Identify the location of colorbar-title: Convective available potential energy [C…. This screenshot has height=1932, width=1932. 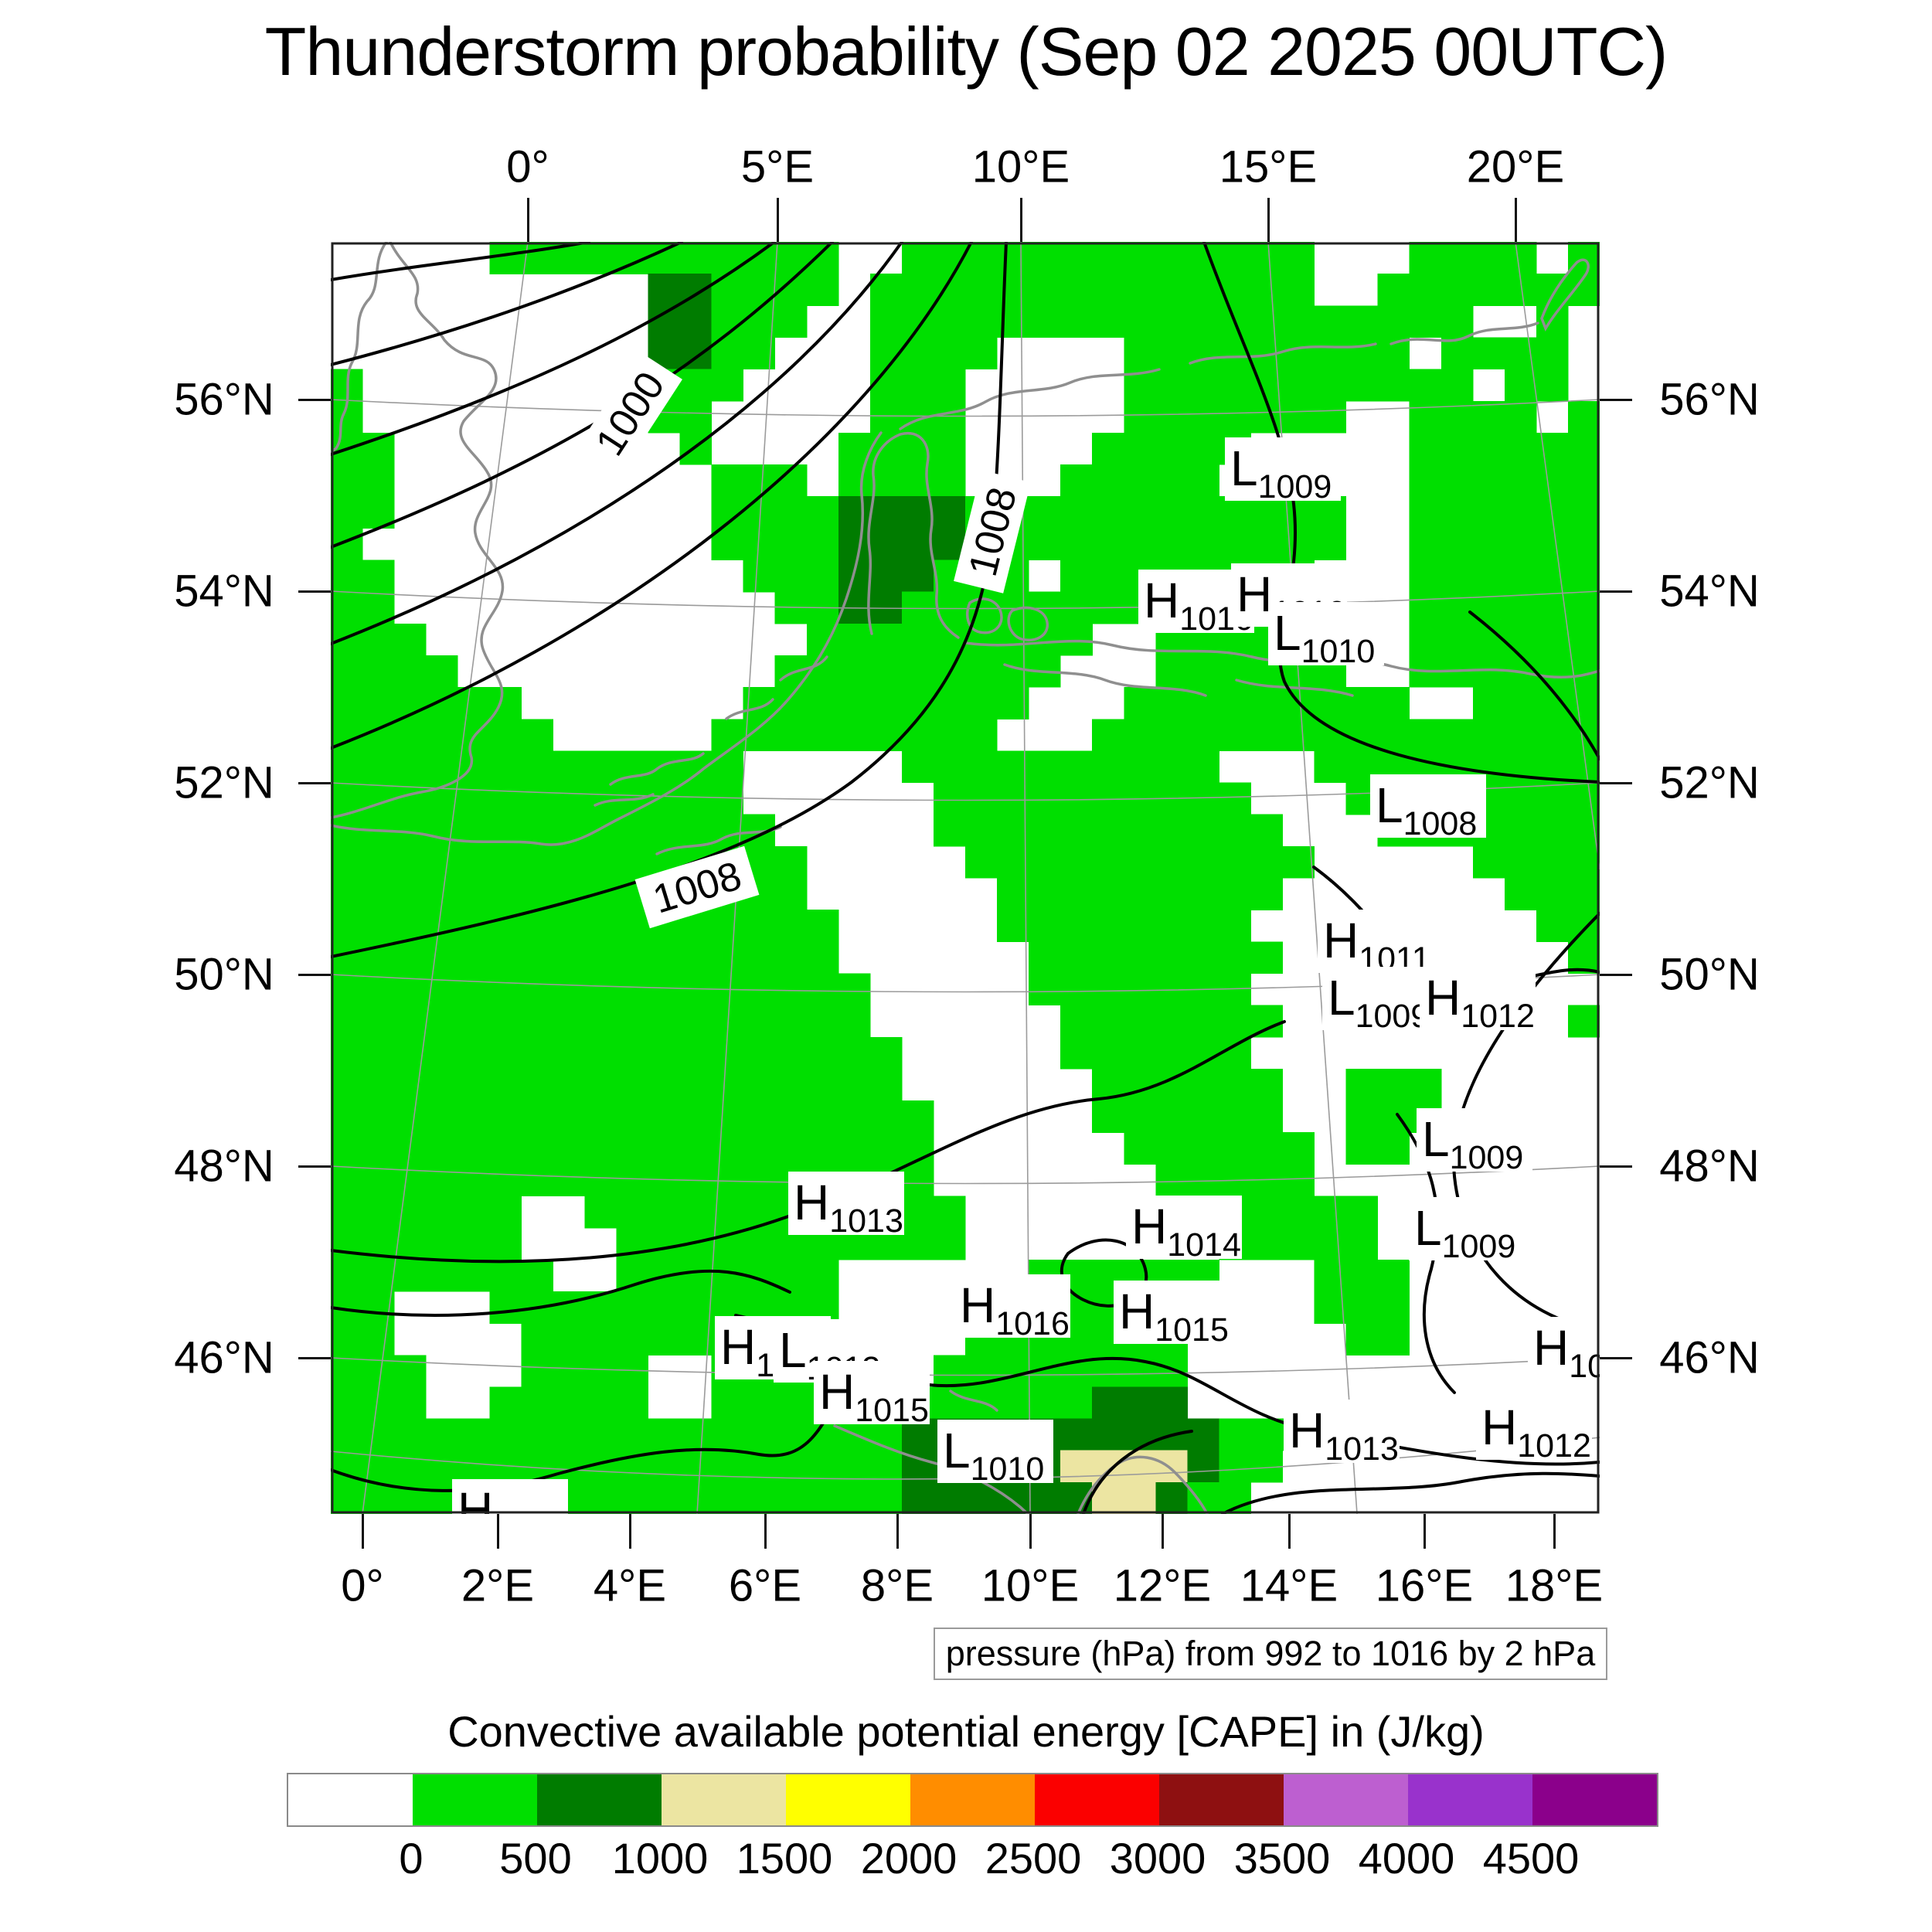
(966, 1731).